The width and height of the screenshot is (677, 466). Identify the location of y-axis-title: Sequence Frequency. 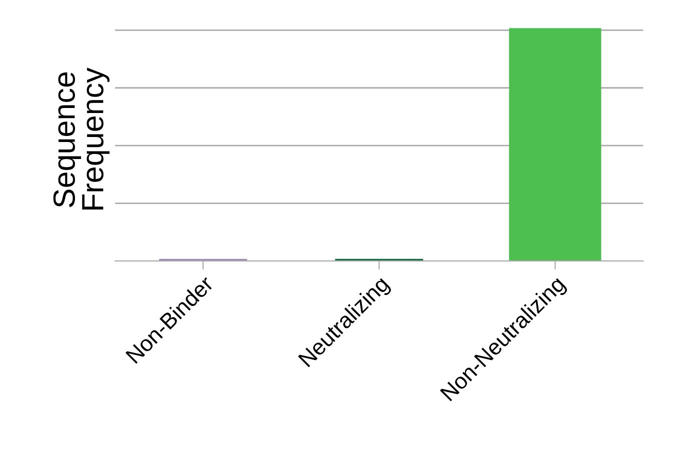
(81, 139).